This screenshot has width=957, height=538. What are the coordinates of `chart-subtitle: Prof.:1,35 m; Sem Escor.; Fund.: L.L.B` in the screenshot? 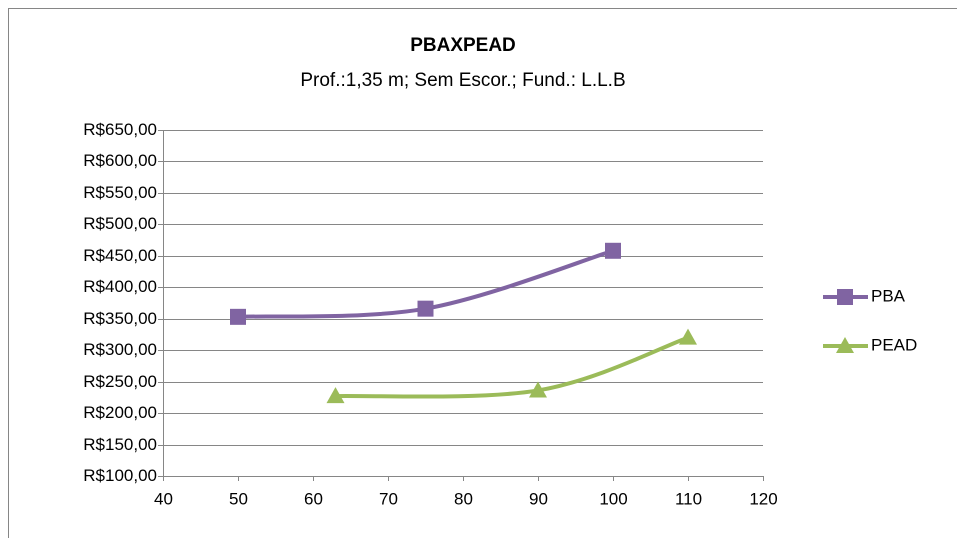 It's located at (462, 80).